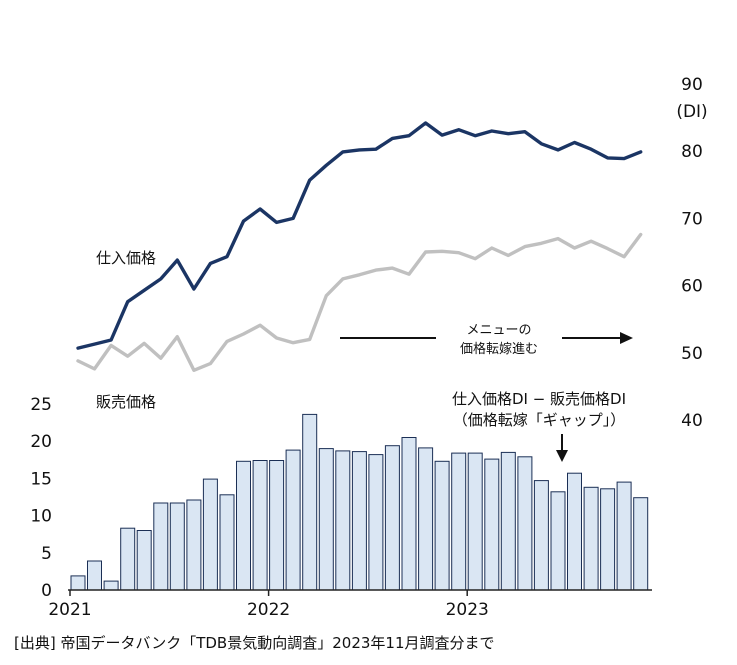 Image resolution: width=737 pixels, height=665 pixels. What do you see at coordinates (498, 330) in the screenshot?
I see `menu-label-line1: メニューの` at bounding box center [498, 330].